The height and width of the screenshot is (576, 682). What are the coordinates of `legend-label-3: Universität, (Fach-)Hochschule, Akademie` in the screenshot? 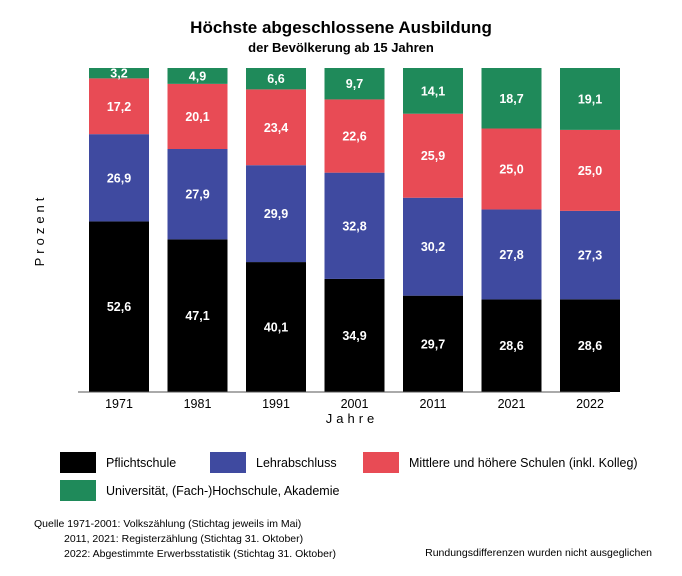 It's located at (223, 490).